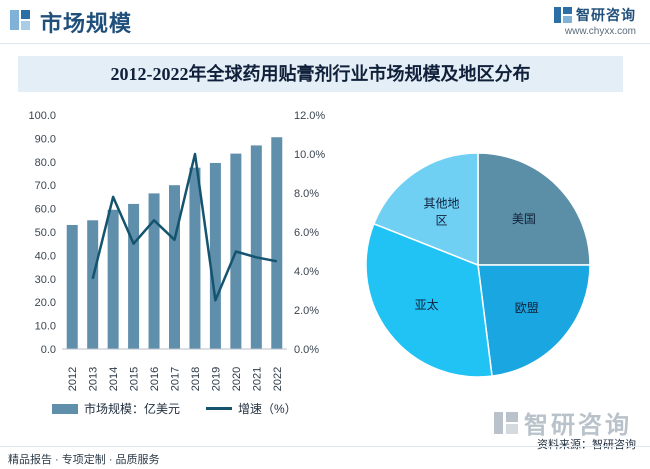 The image size is (650, 469). Describe the element at coordinates (45, 256) in the screenshot. I see `y-left-tick-label: 40.0` at that location.